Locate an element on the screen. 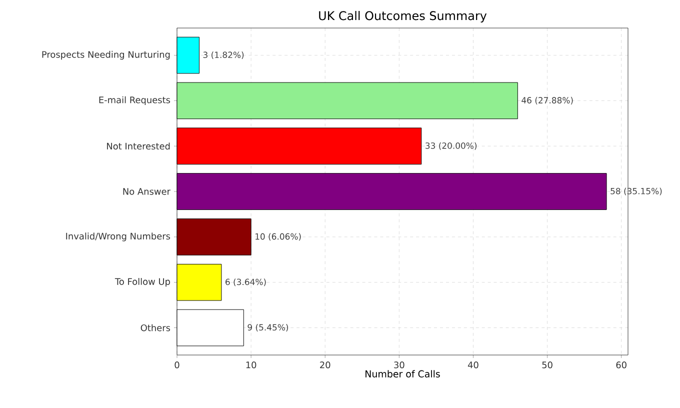 This screenshot has width=680, height=408. x-tick-label: 60 is located at coordinates (621, 365).